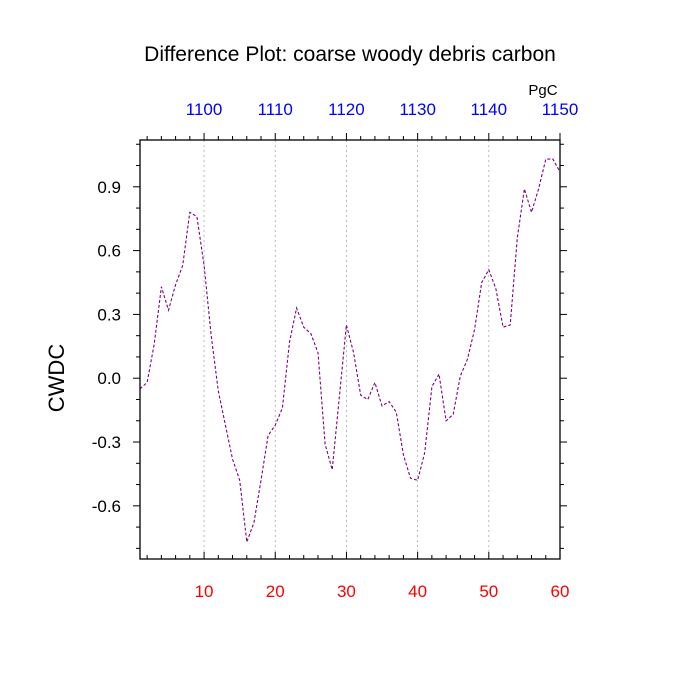 This screenshot has width=700, height=700. I want to click on x-tick-label: 60, so click(560, 591).